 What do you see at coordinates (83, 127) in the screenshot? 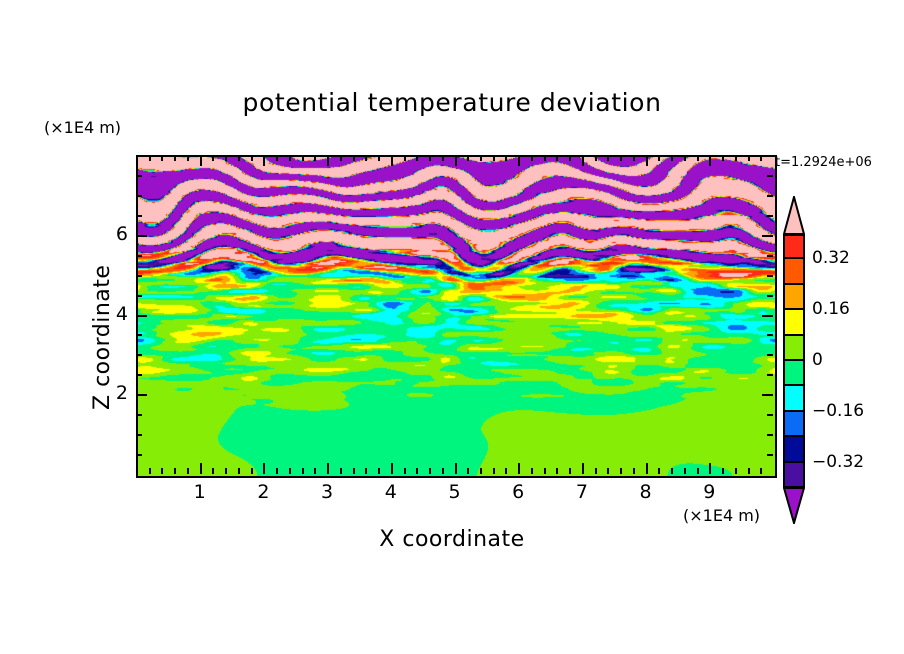
I see `y-axis-unit-label: (×1E4 m)` at bounding box center [83, 127].